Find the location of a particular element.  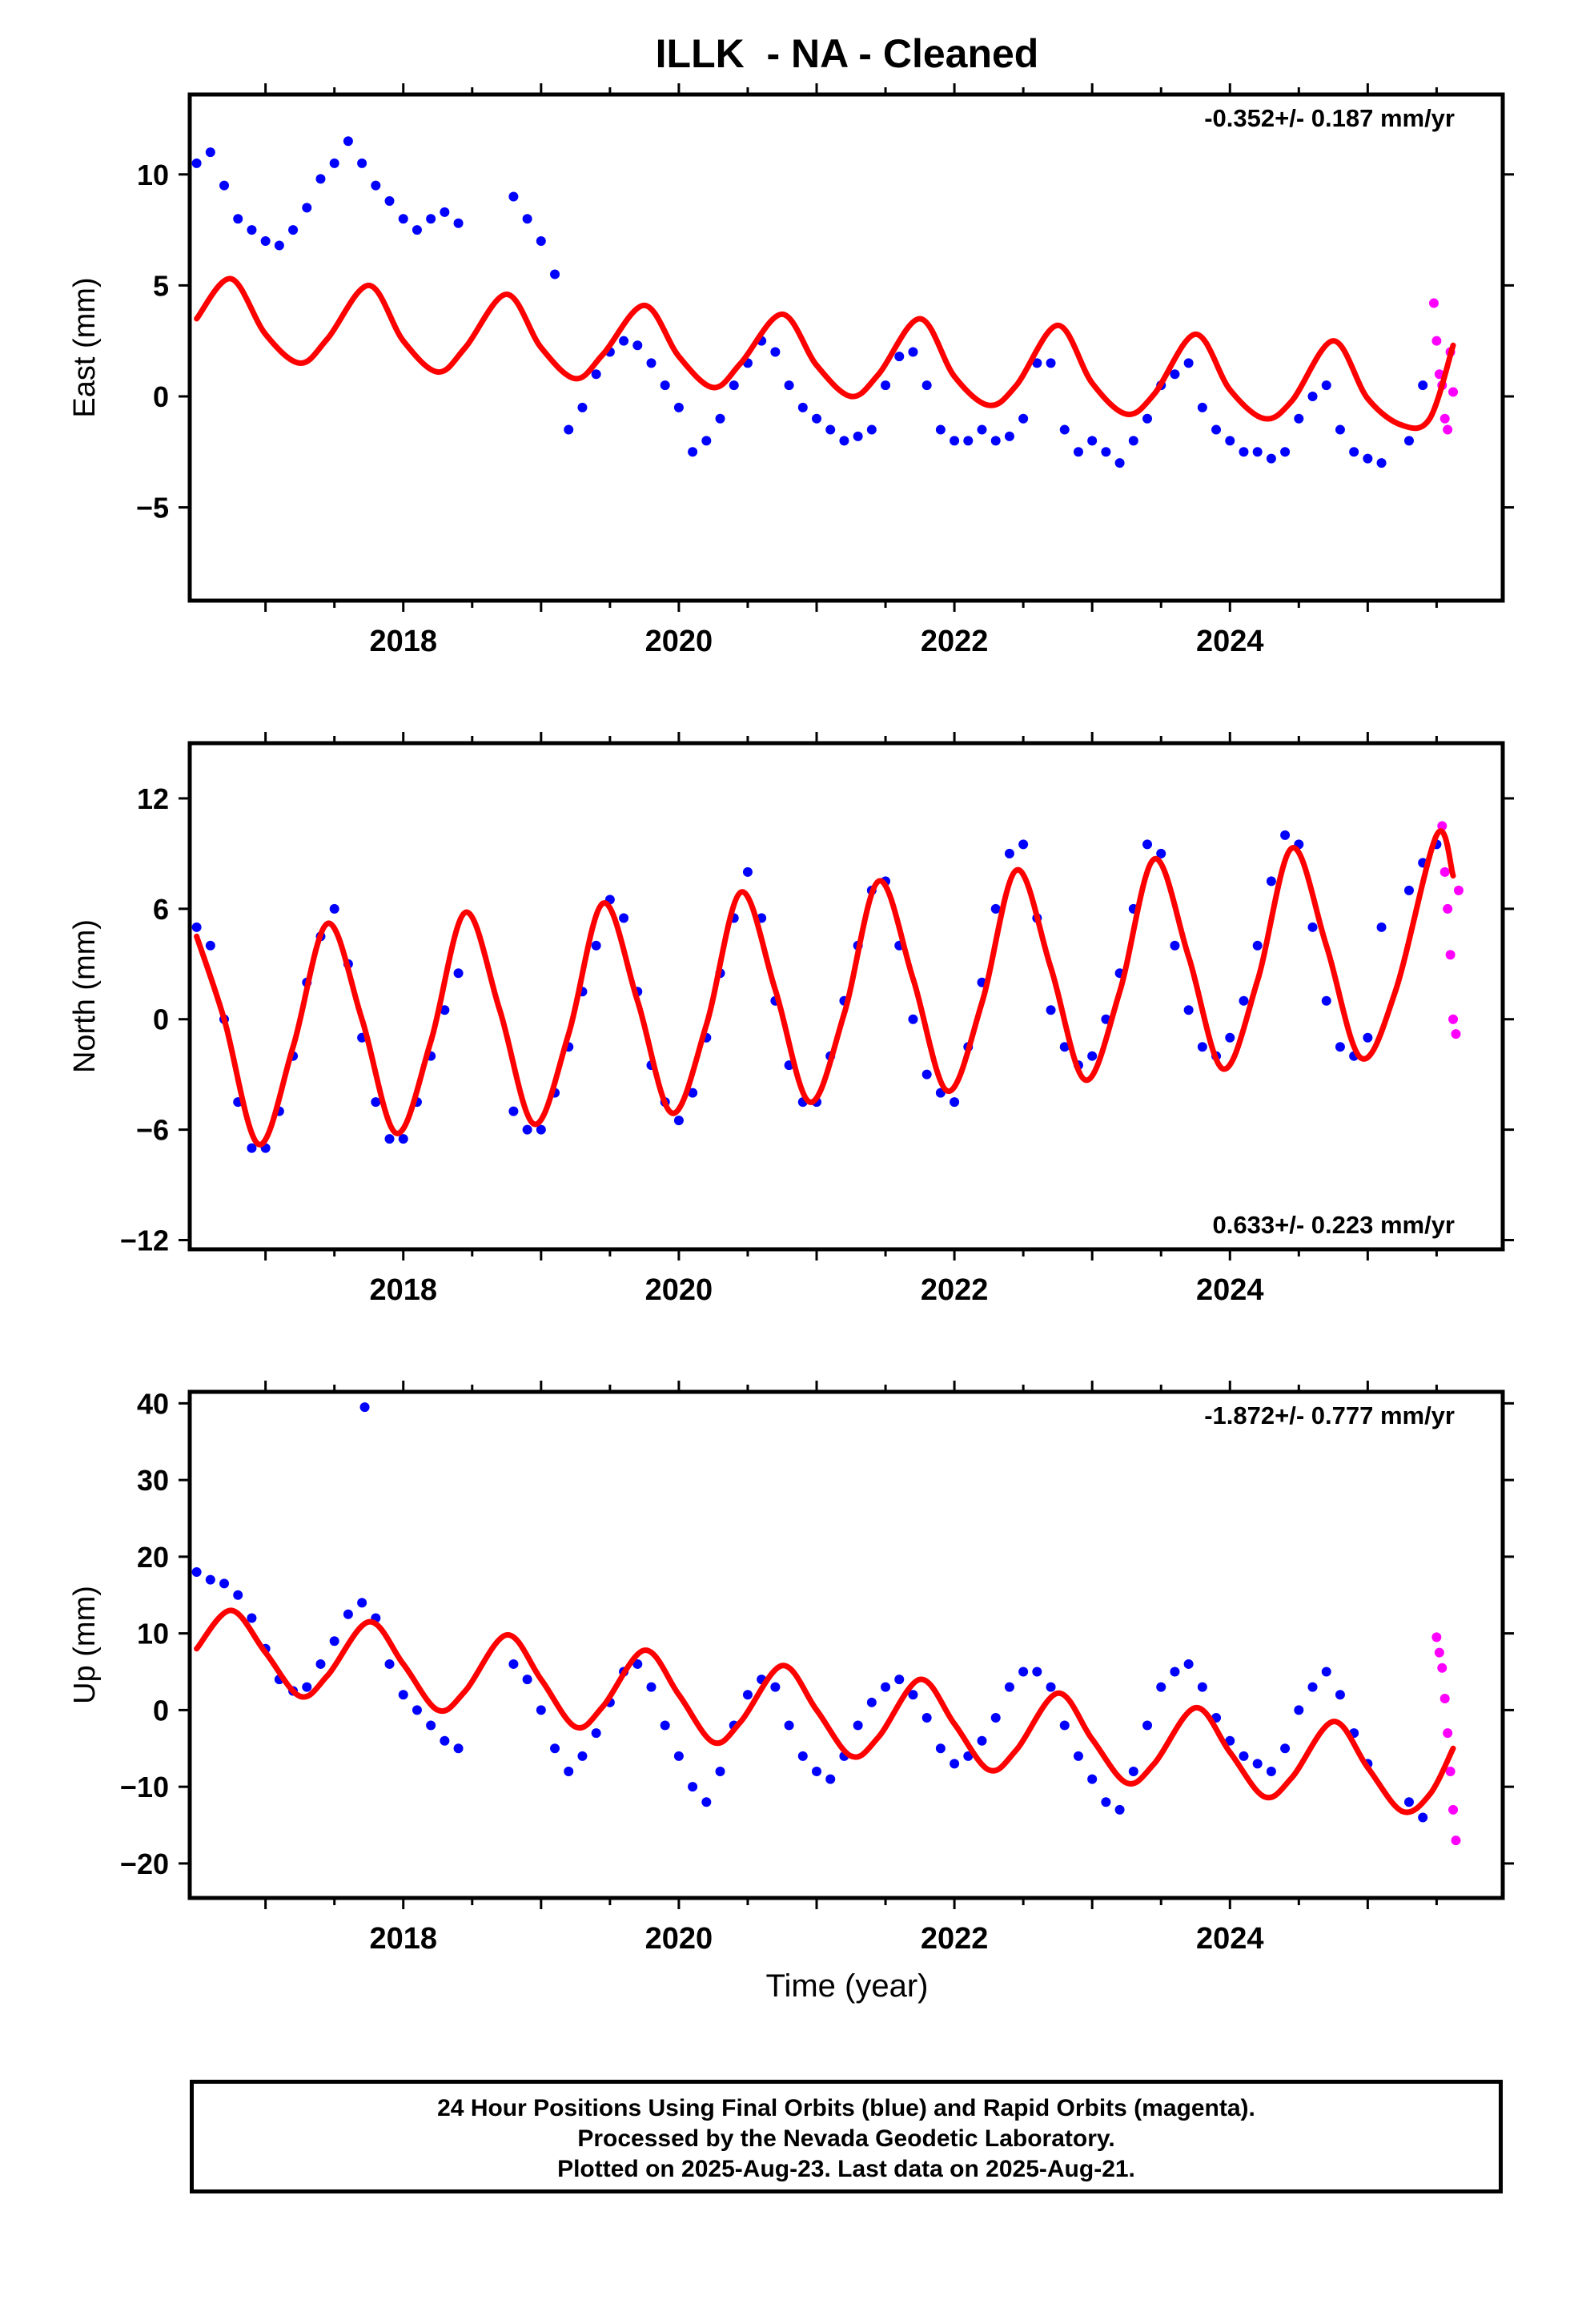

x-tick-label: 2018 is located at coordinates (403, 1939).